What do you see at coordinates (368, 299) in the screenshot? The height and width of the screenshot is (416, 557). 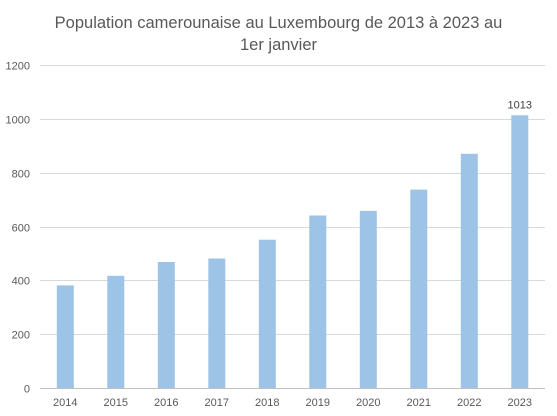 I see `bar-2020` at bounding box center [368, 299].